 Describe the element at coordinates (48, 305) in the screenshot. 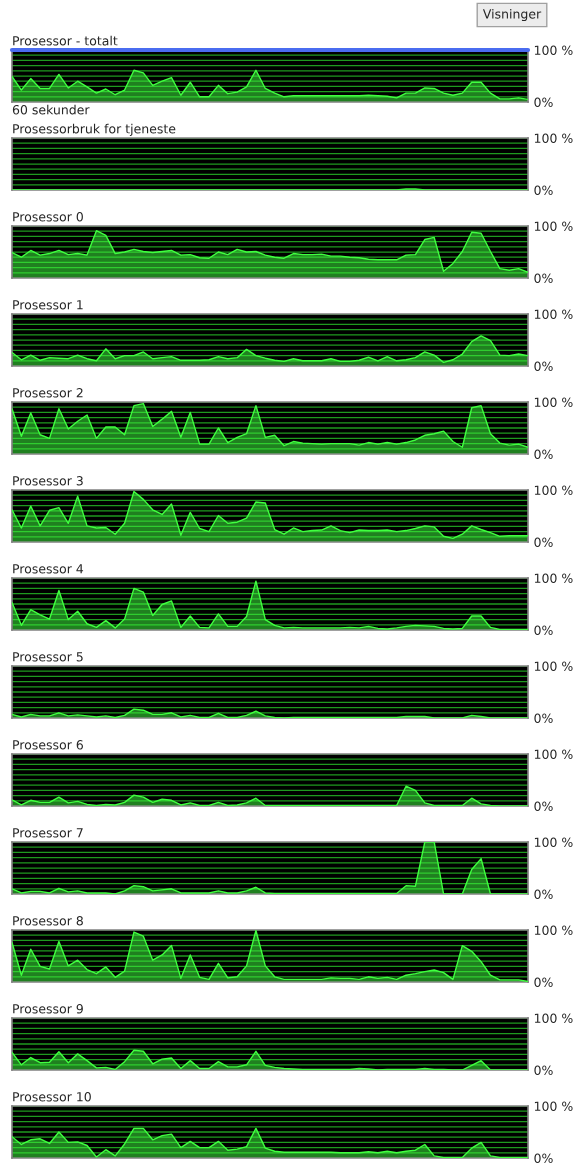

I see `chart-title: Prosessor 1` at that location.